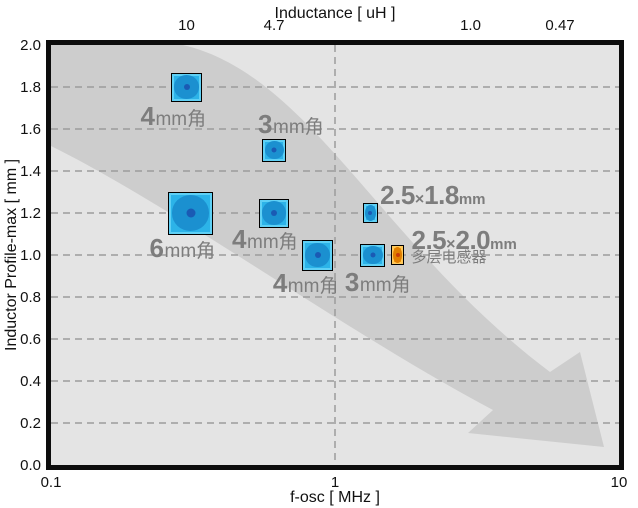 The height and width of the screenshot is (508, 638). What do you see at coordinates (470, 25) in the screenshot?
I see `top-tick-1.0: 1.0` at bounding box center [470, 25].